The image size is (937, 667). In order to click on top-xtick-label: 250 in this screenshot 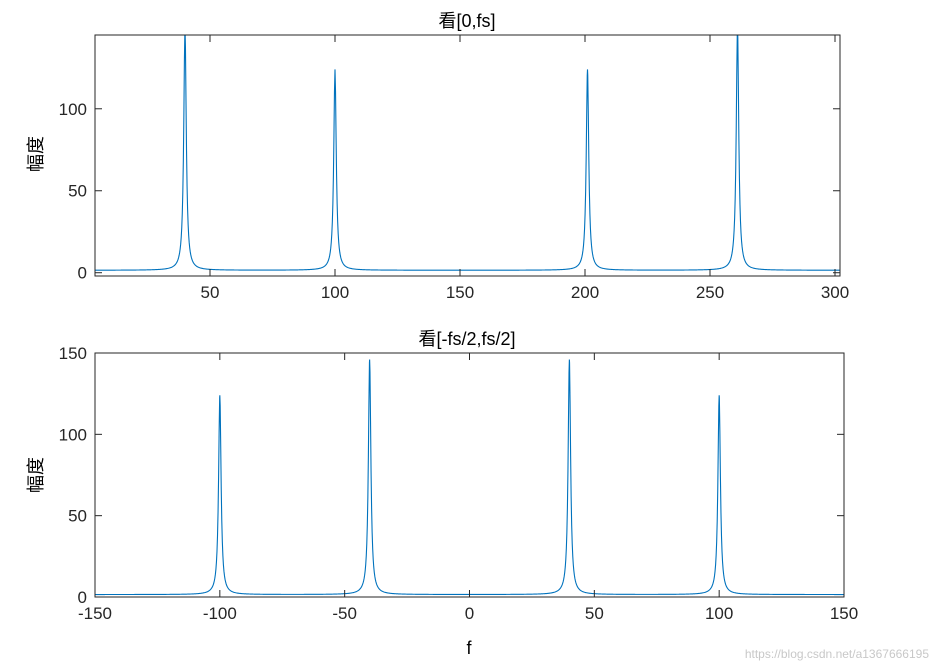, I will do `click(710, 292)`.